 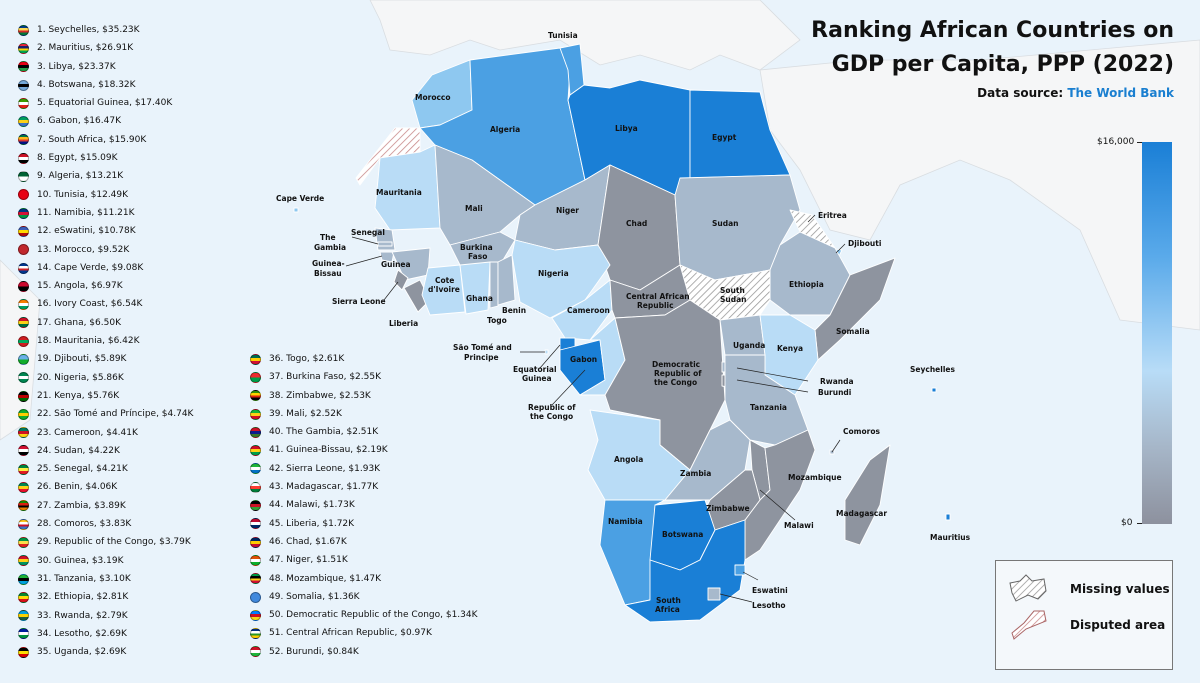 I want to click on eswatini-region, so click(x=740, y=570).